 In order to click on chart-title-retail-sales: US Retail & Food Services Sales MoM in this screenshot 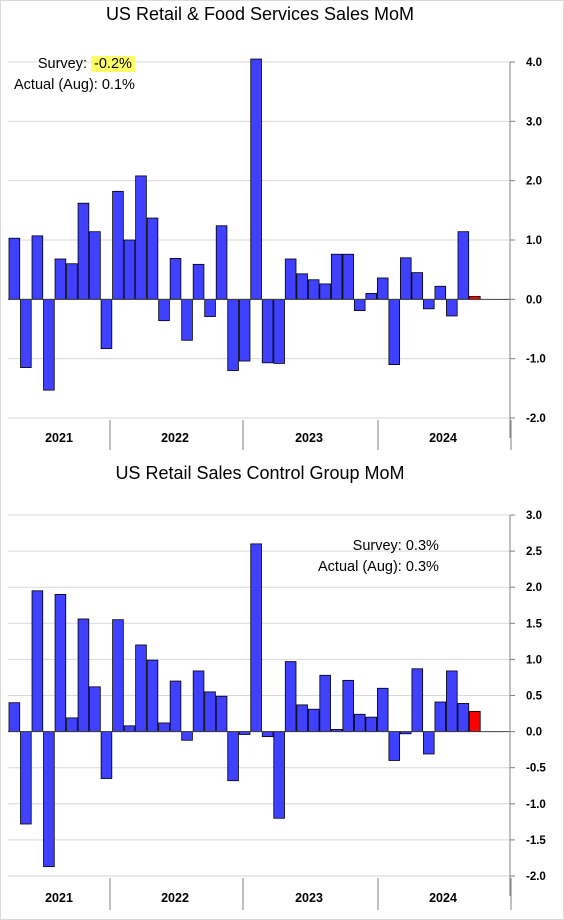, I will do `click(260, 14)`.